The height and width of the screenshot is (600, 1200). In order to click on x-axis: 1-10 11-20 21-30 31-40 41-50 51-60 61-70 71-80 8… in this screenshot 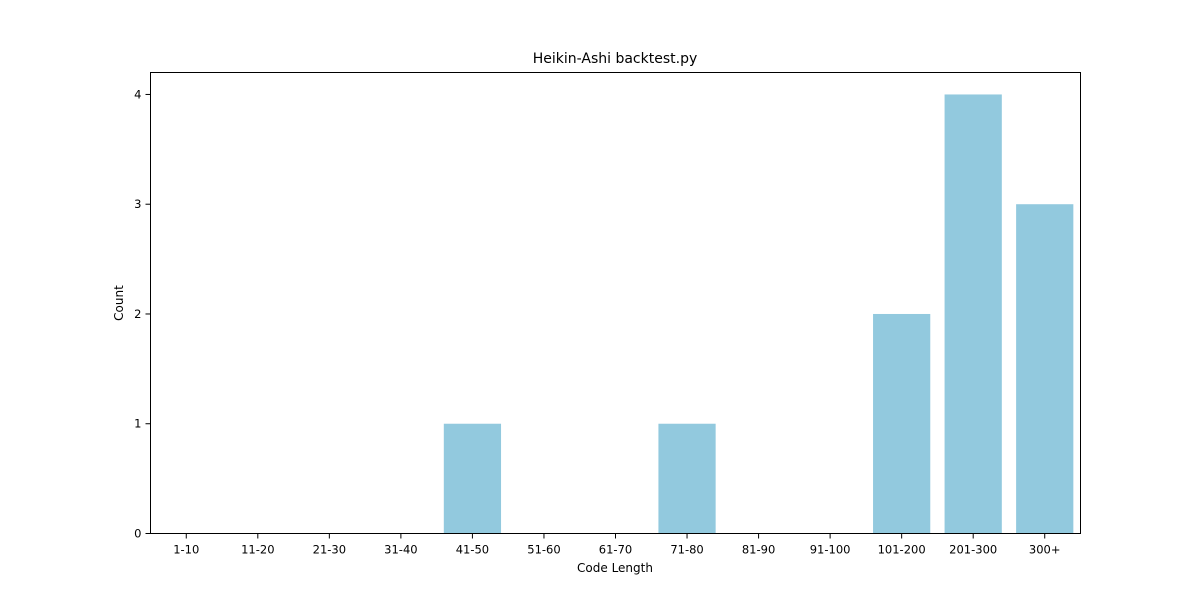, I will do `click(617, 545)`.